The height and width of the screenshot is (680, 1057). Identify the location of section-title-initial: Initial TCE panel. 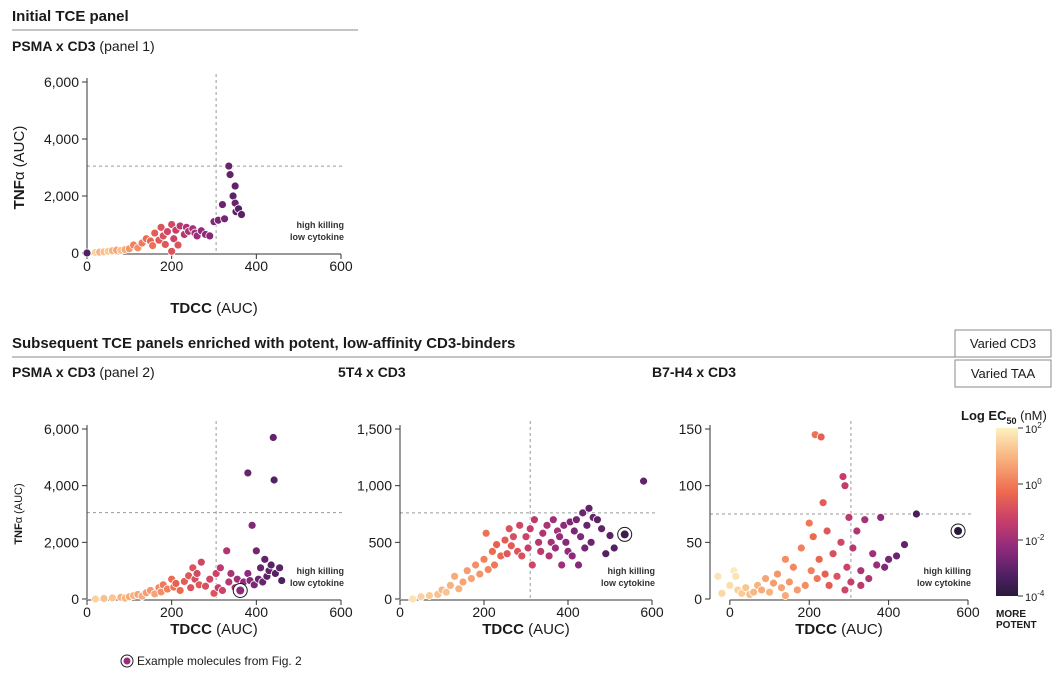
(70, 16).